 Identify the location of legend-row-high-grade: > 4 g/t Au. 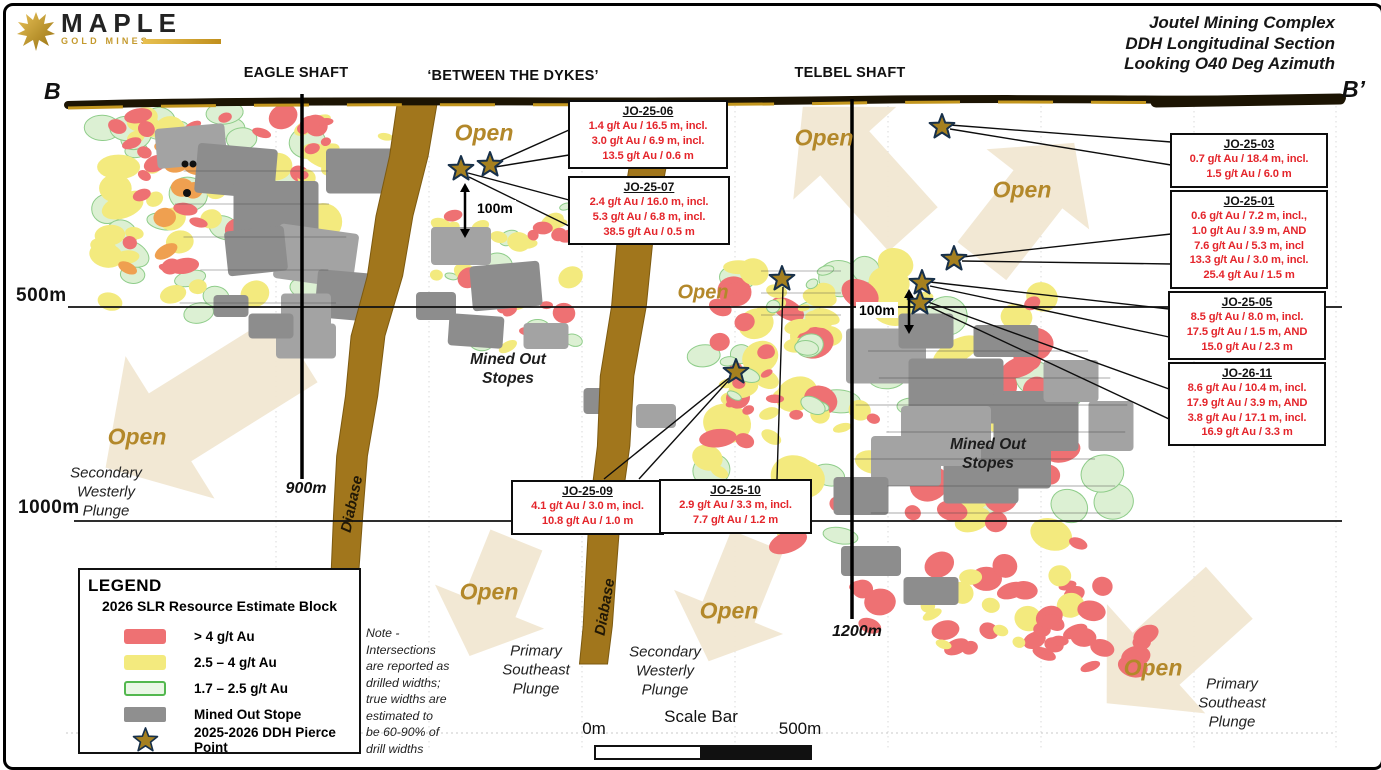
(219, 636).